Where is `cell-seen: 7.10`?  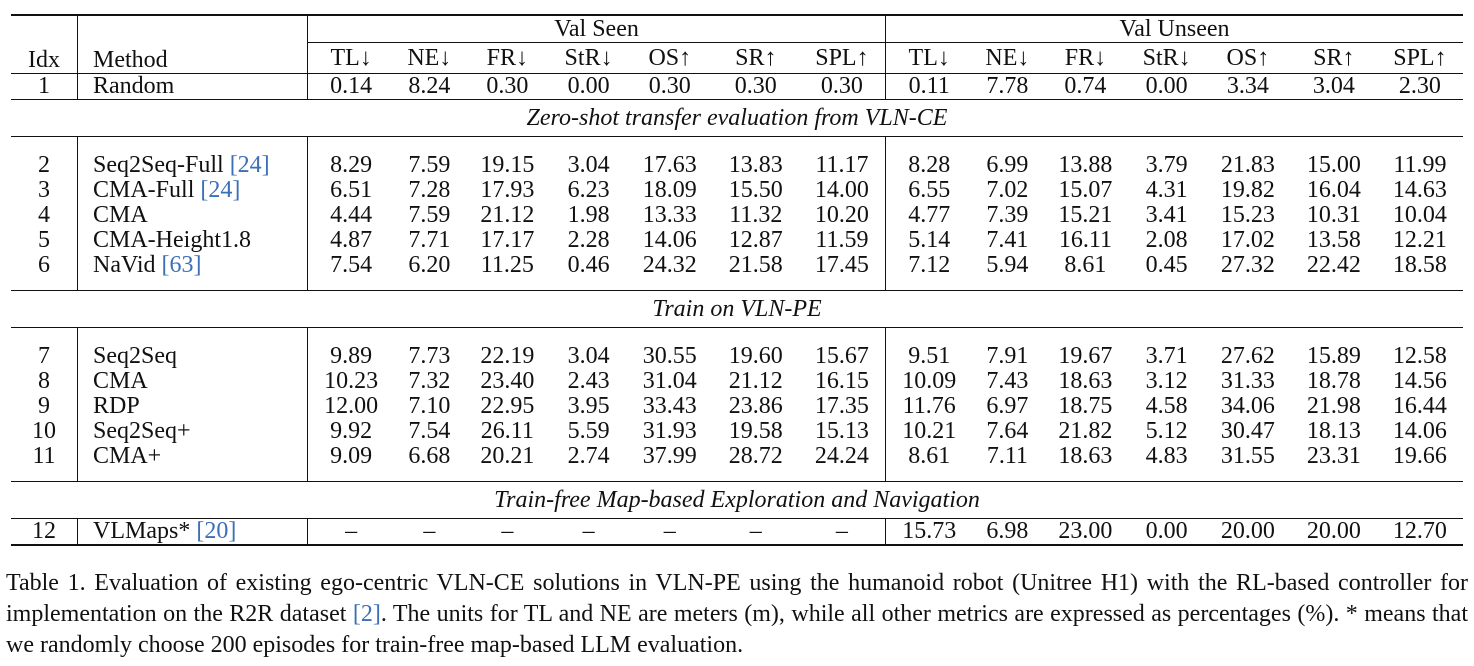
cell-seen: 7.10 is located at coordinates (429, 406).